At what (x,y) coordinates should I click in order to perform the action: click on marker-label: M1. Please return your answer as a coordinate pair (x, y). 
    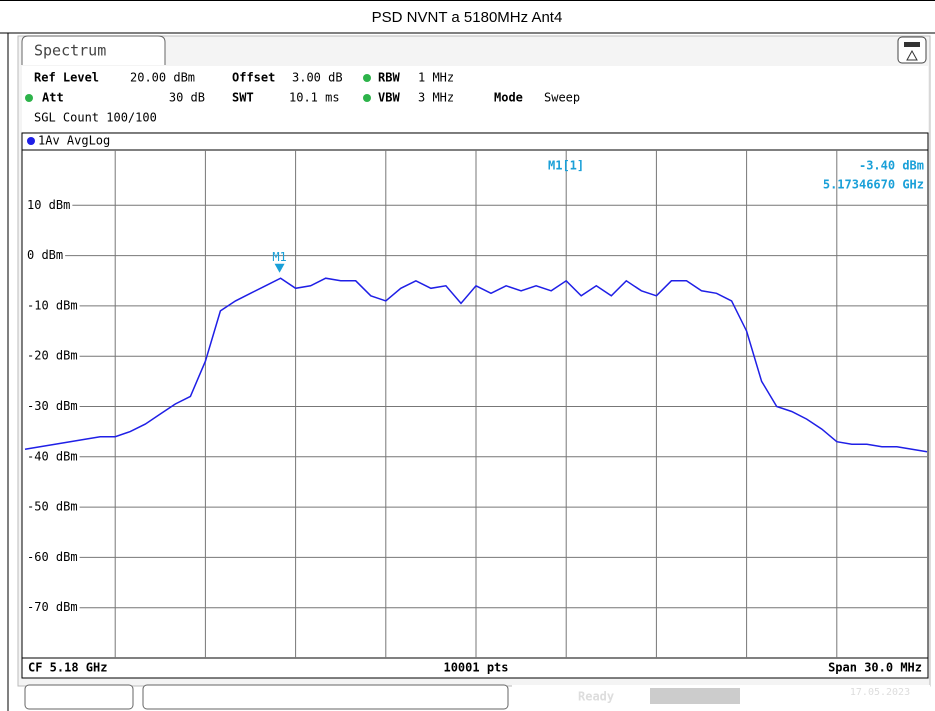
    Looking at the image, I should click on (279, 257).